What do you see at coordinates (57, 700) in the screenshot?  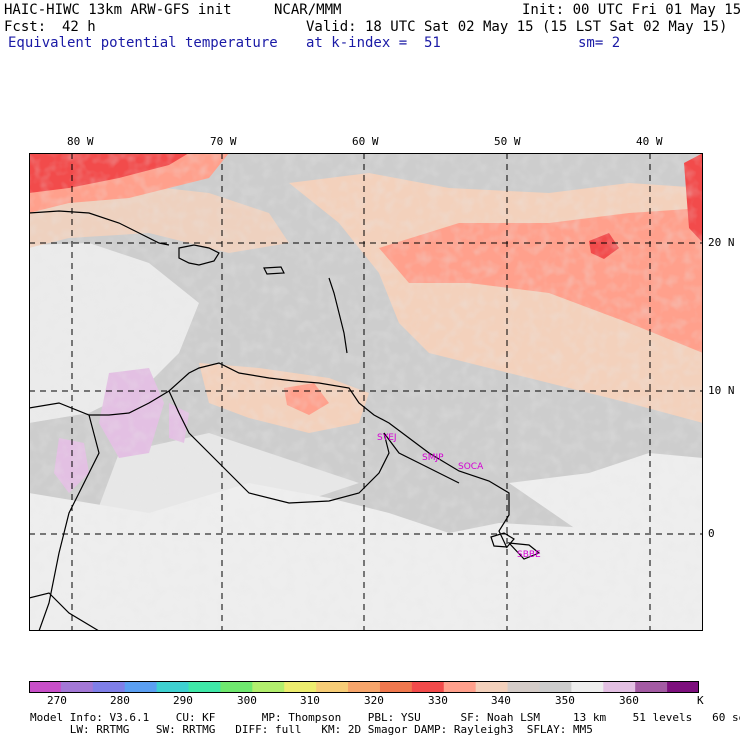 I see `colorbar-tick-270: 270` at bounding box center [57, 700].